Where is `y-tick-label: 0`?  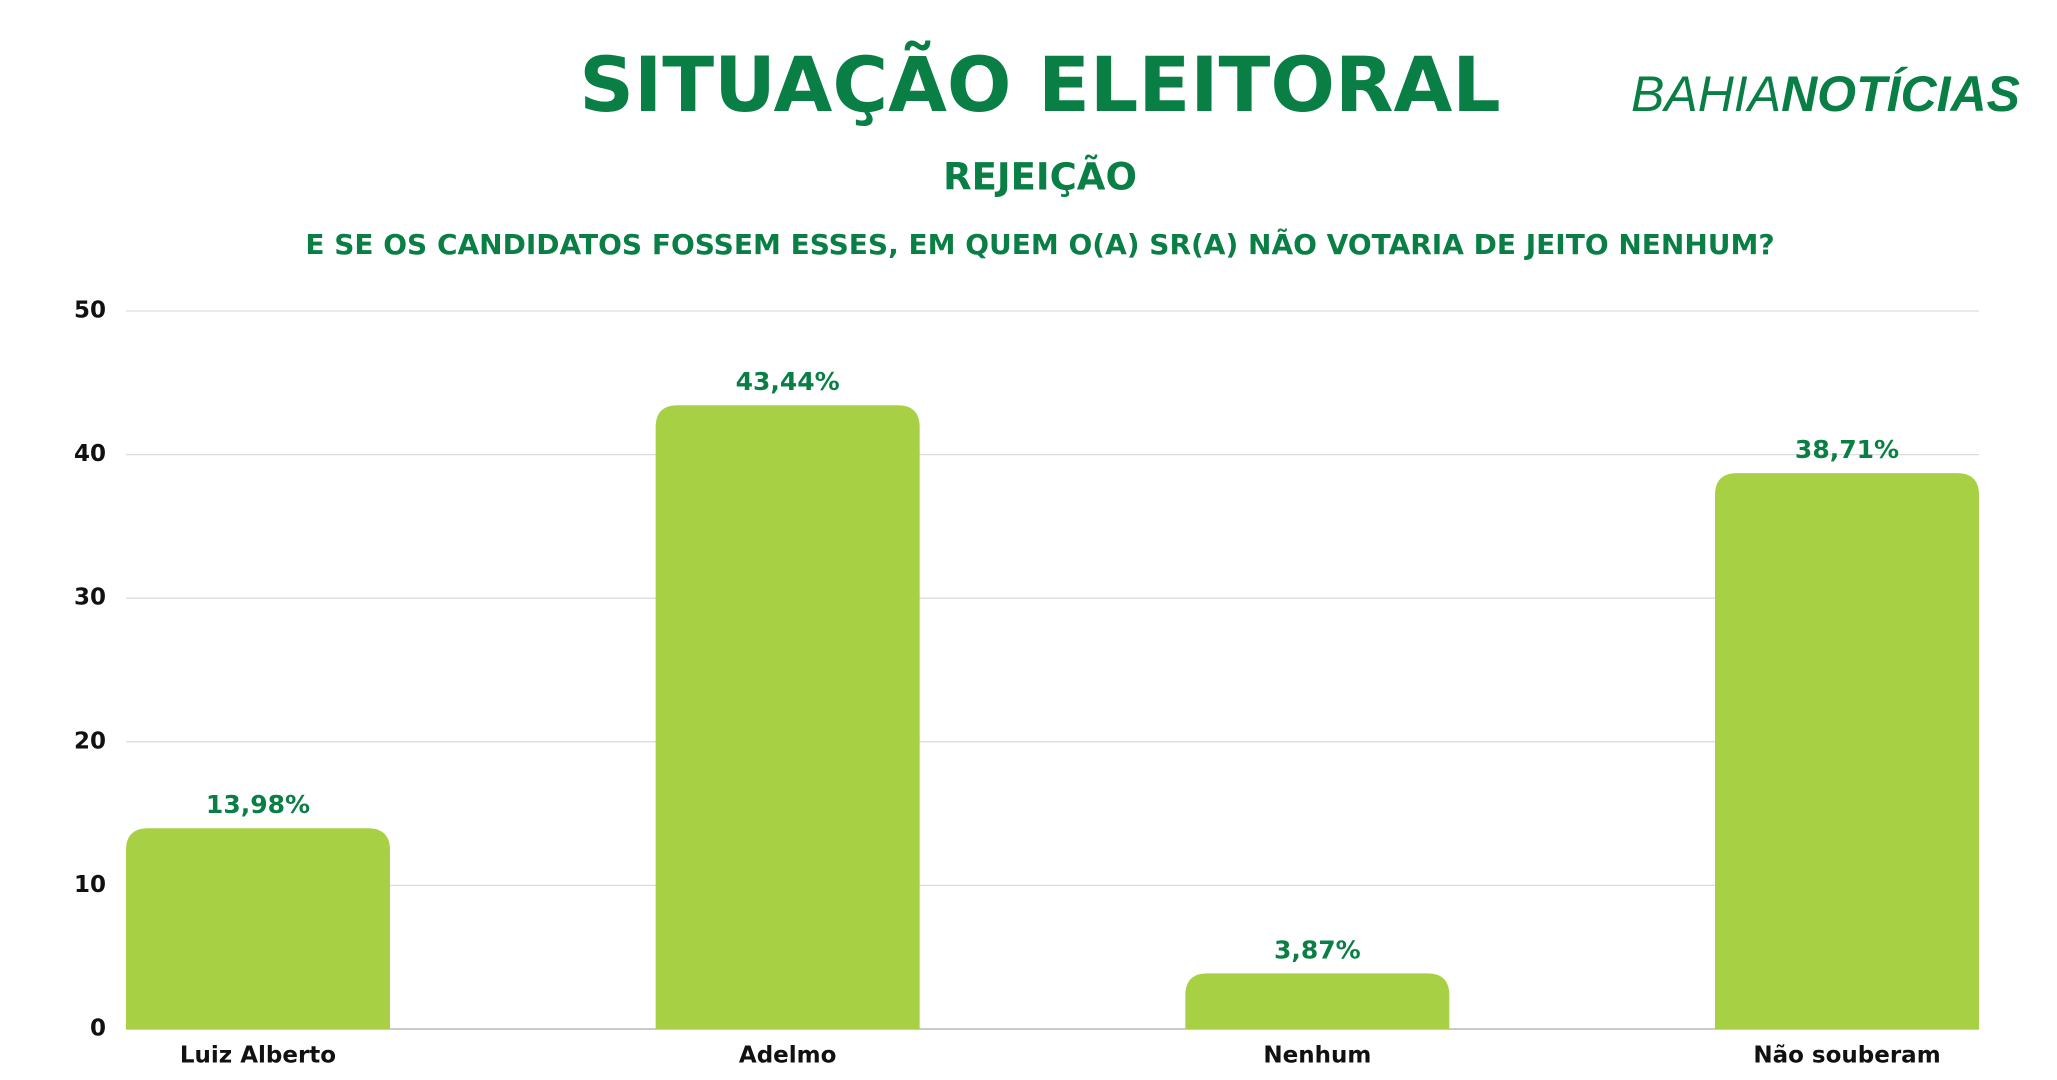 y-tick-label: 0 is located at coordinates (98, 1029).